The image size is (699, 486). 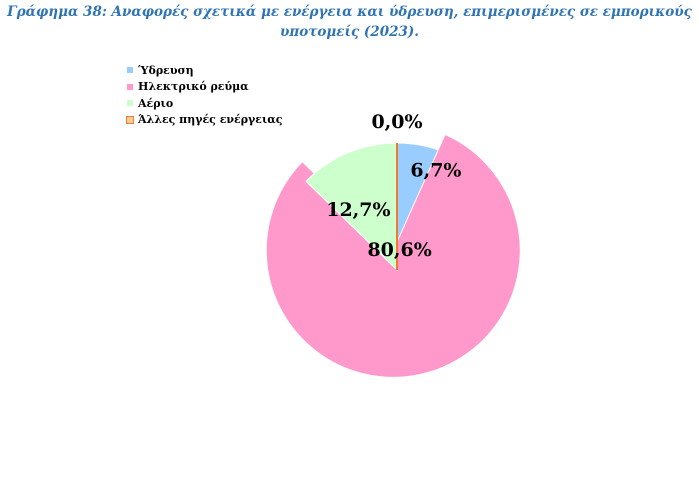 What do you see at coordinates (435, 170) in the screenshot?
I see `data-label-water: 6,7%` at bounding box center [435, 170].